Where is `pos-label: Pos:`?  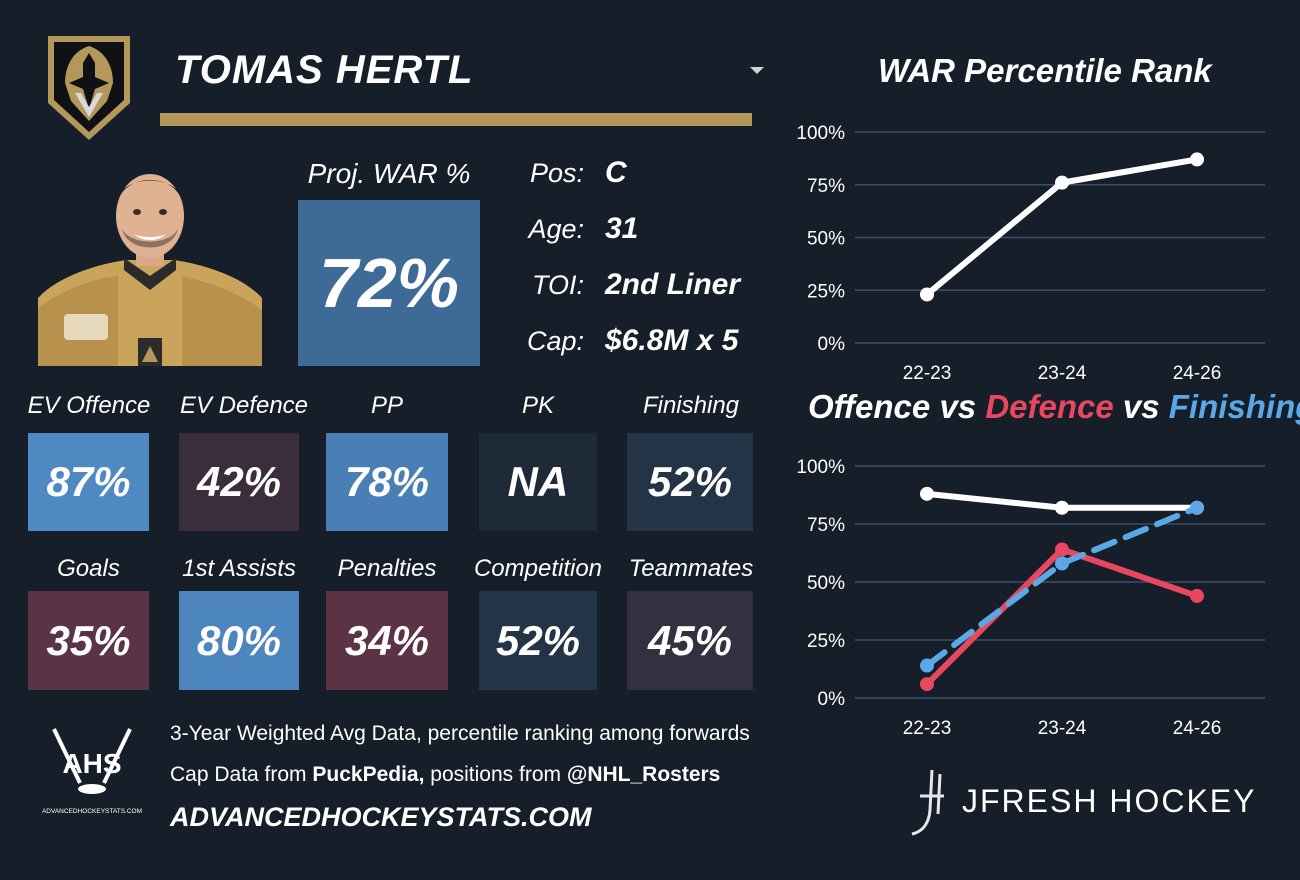
pos-label: Pos: is located at coordinates (556, 173).